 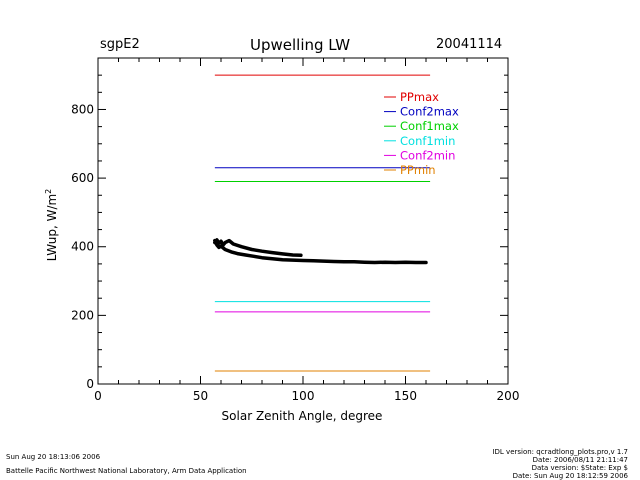 I want to click on y-tick-label: 200, so click(x=82, y=315).